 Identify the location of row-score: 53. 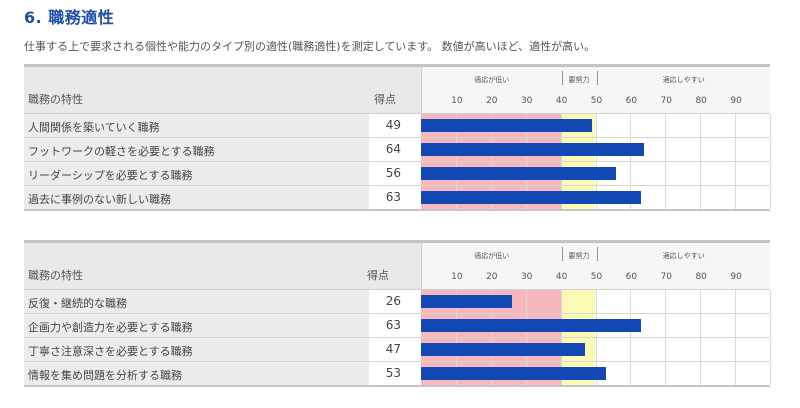
(395, 373).